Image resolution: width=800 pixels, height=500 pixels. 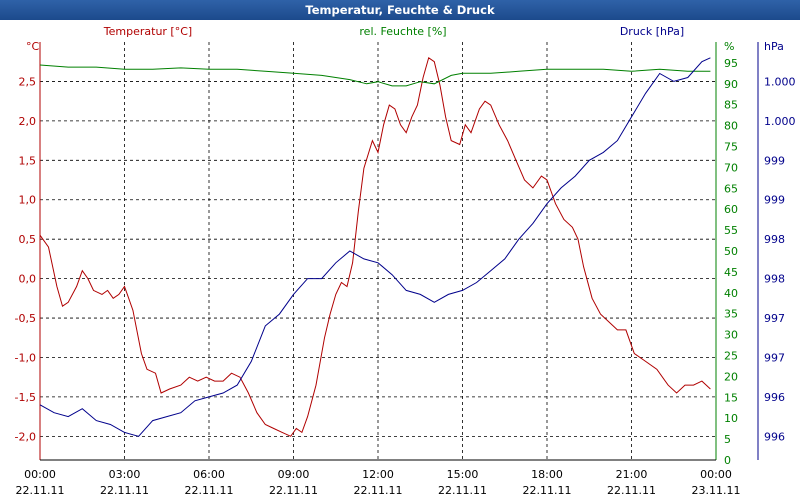 I want to click on x-tick-time-label: 03:00, so click(x=125, y=474).